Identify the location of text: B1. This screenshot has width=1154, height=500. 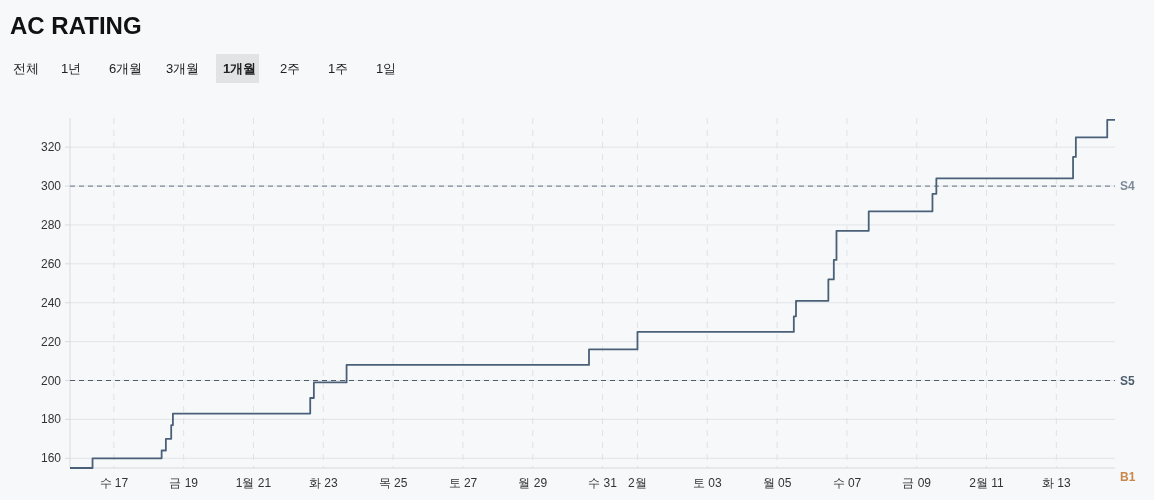
(1128, 477).